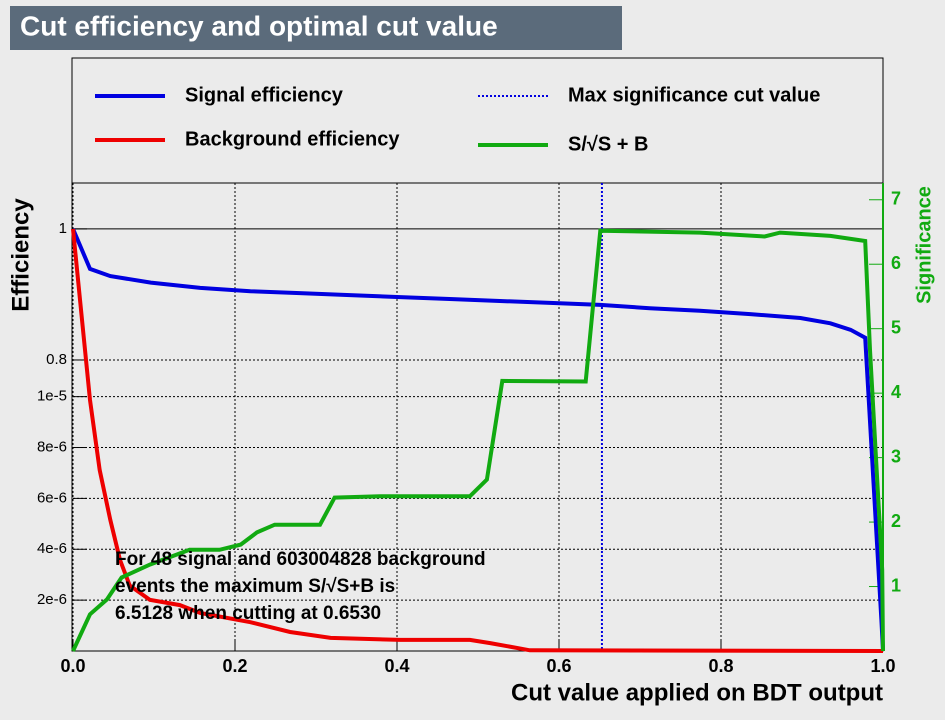 This screenshot has height=720, width=945. Describe the element at coordinates (20, 255) in the screenshot. I see `y-axis-label: Efficiency` at that location.